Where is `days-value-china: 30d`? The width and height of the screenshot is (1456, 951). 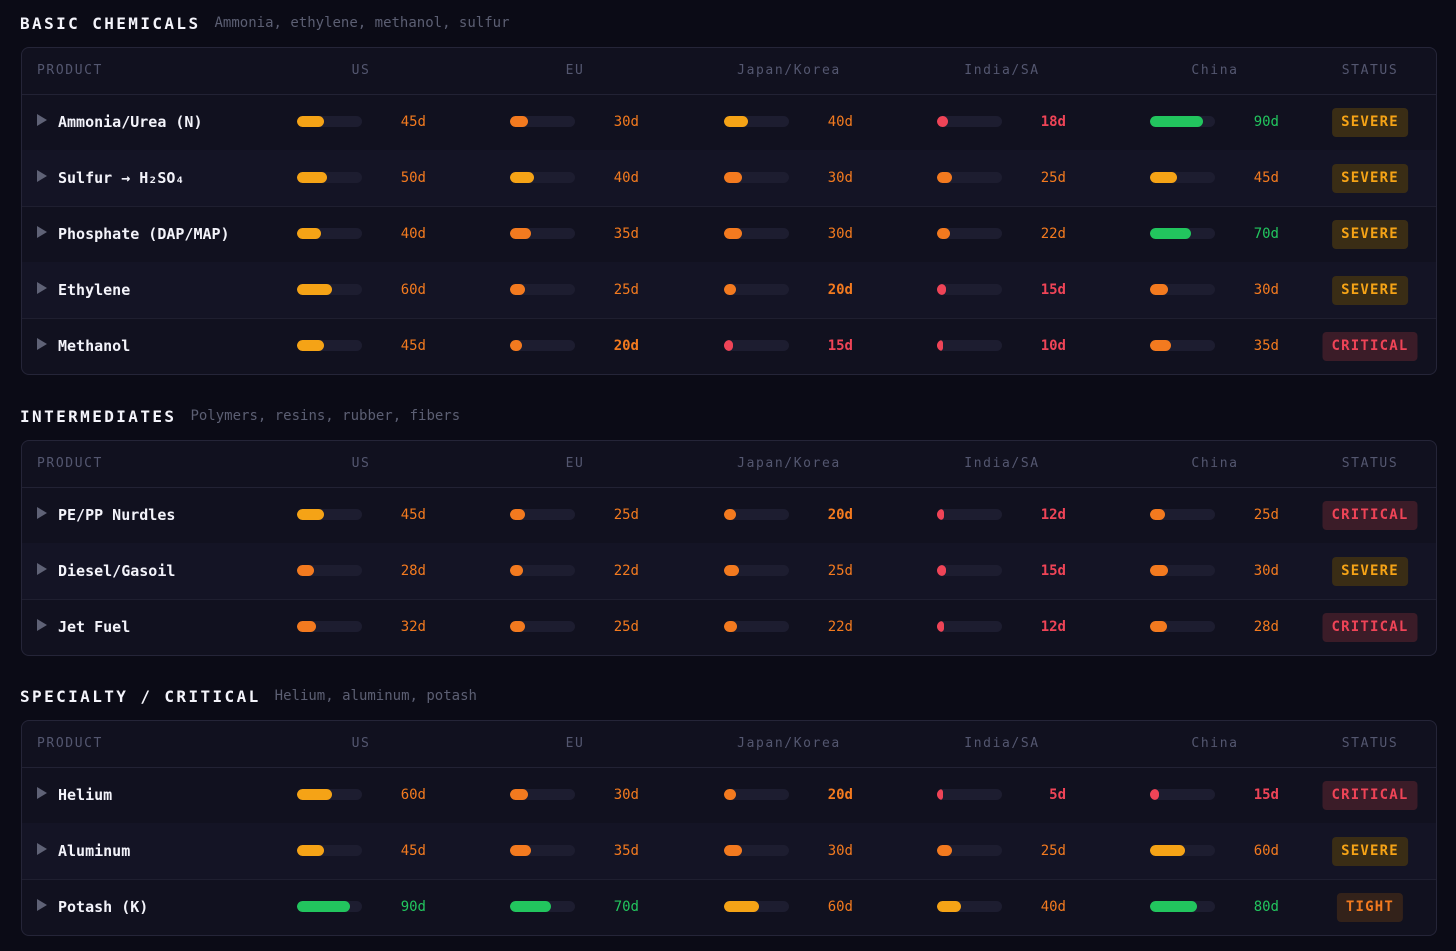
days-value-china: 30d is located at coordinates (1266, 290).